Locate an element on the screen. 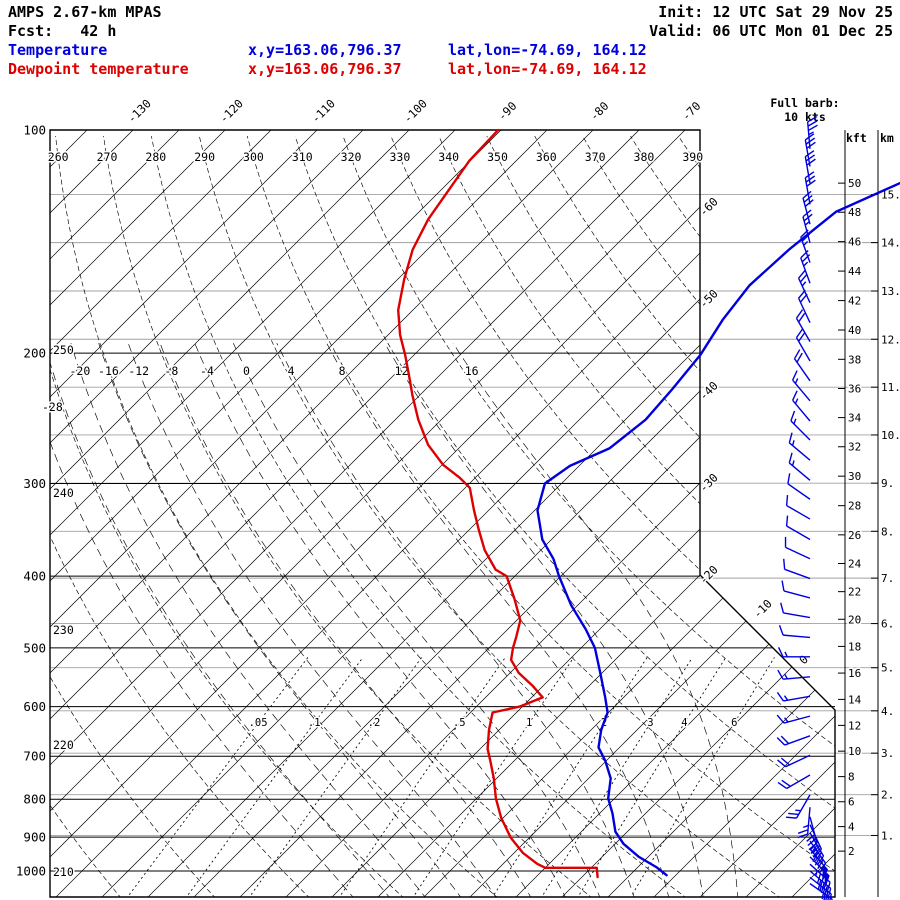 This screenshot has height=900, width=900. svg-text: 13. is located at coordinates (890, 291).